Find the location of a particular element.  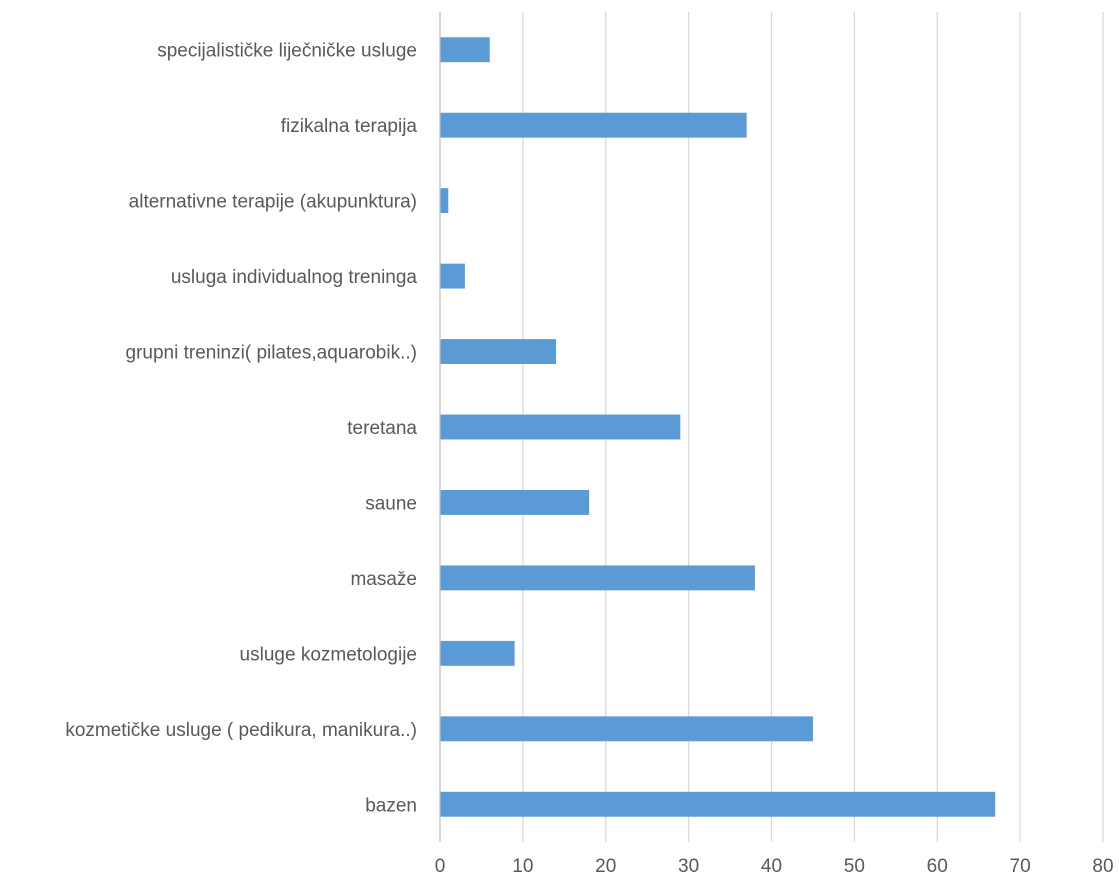

category-label: grupni treninzi( pilates,aquarobik..) is located at coordinates (272, 353).